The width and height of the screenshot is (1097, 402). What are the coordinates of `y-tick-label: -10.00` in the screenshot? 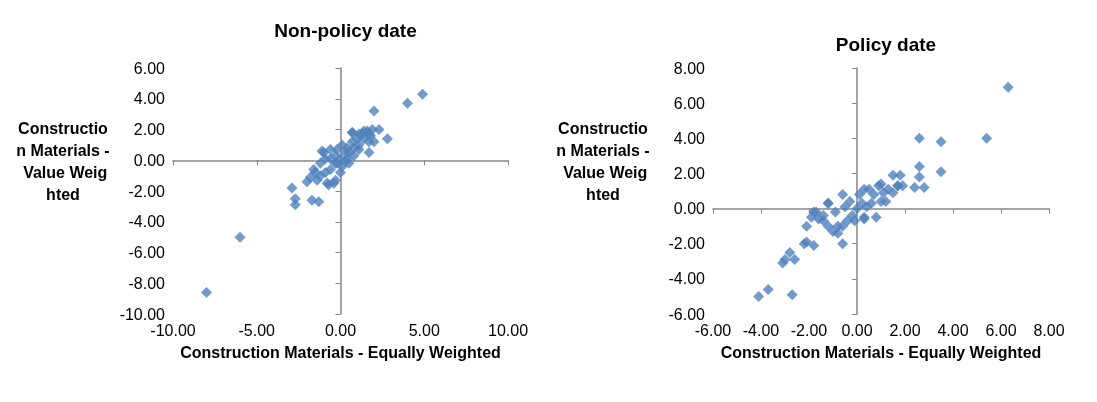 It's located at (142, 314).